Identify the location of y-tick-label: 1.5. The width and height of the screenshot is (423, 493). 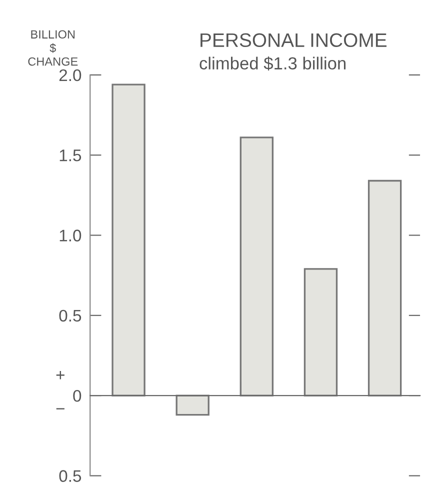
(71, 156).